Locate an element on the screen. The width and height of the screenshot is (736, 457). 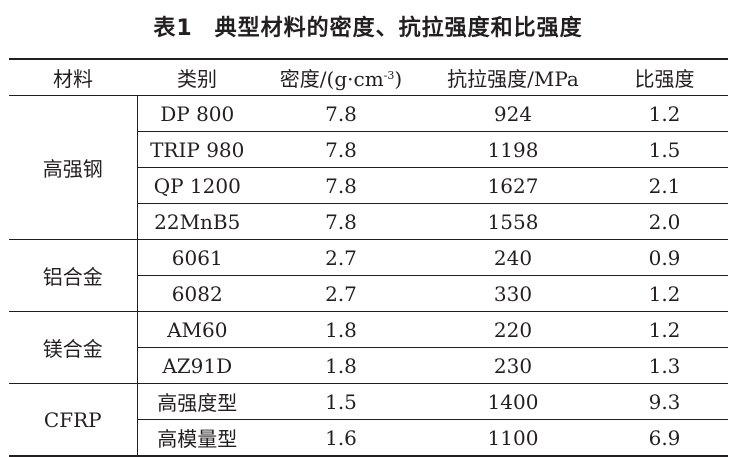
material-group-cell: 铝合金 is located at coordinates (73, 275).